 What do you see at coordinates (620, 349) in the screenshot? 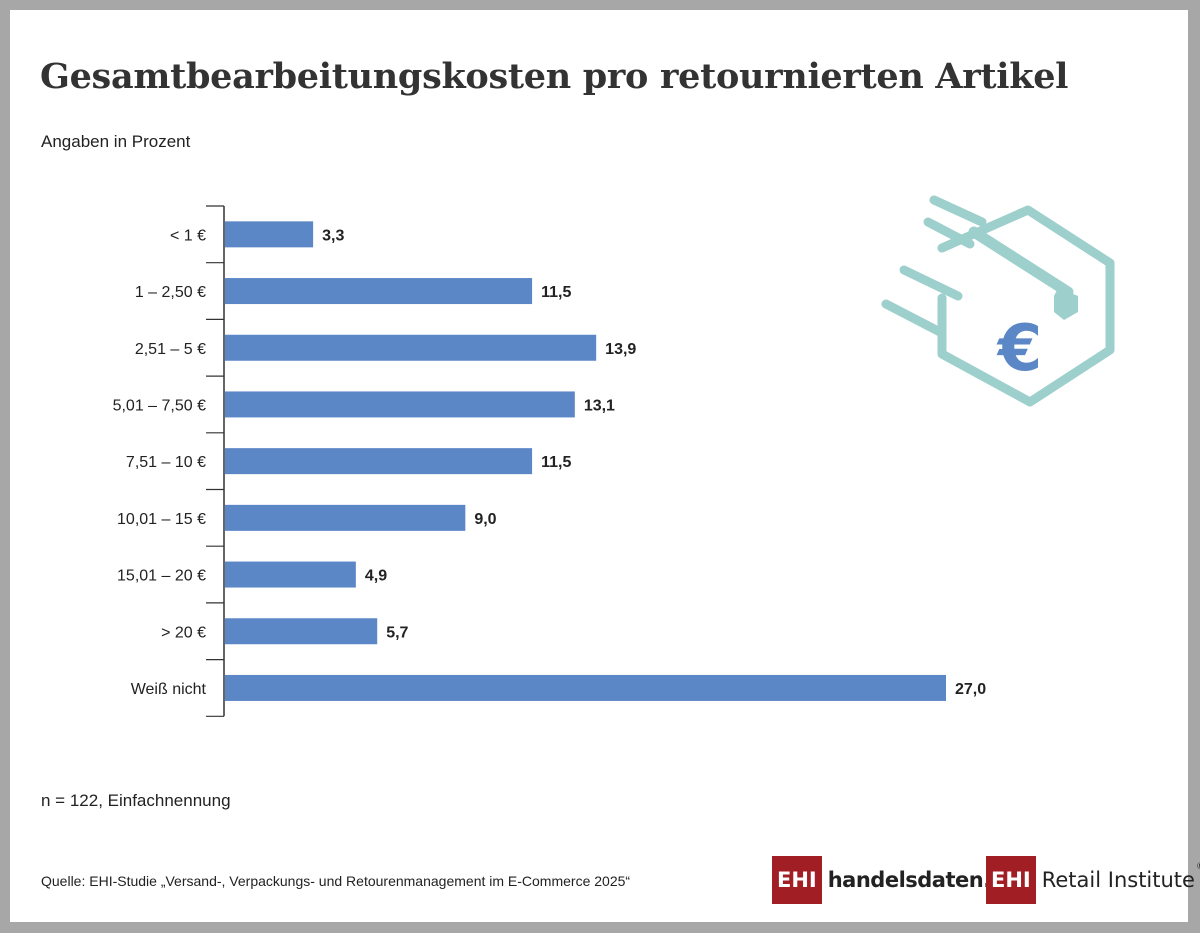
I see `value-label: 13,9` at bounding box center [620, 349].